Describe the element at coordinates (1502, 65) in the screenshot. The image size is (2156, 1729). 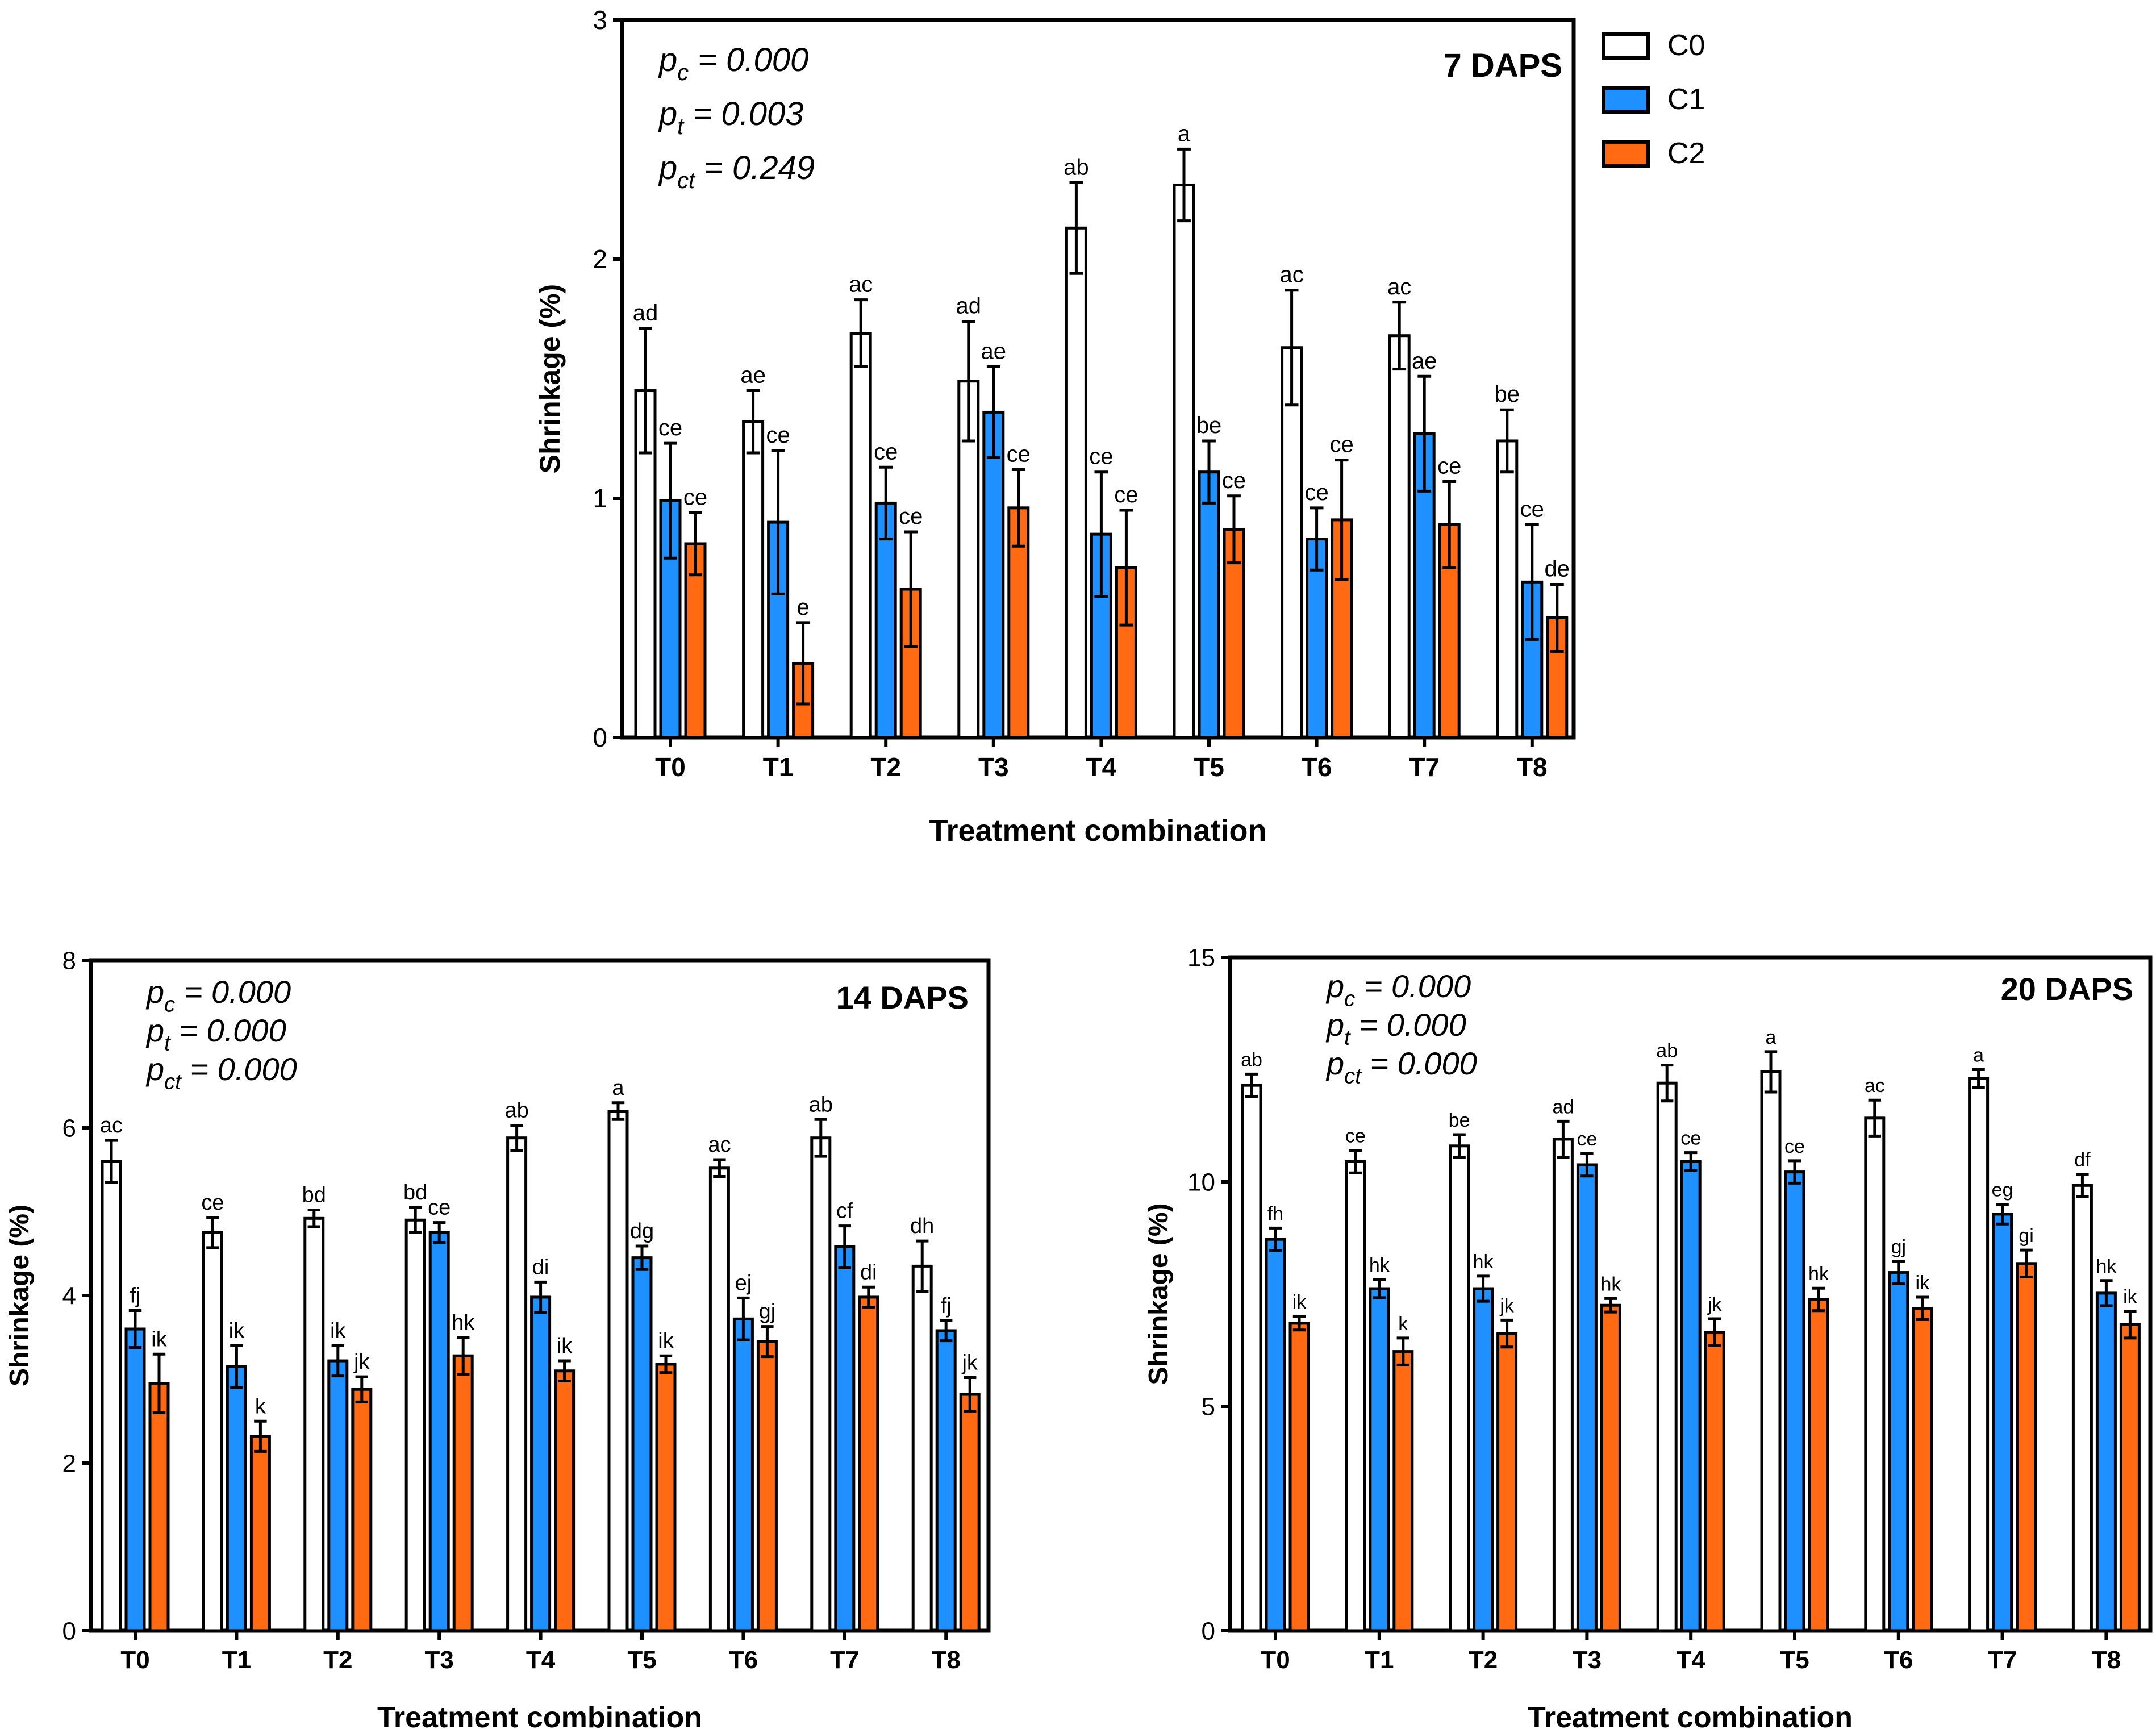
I see `panel-title: 7 DAPS` at that location.